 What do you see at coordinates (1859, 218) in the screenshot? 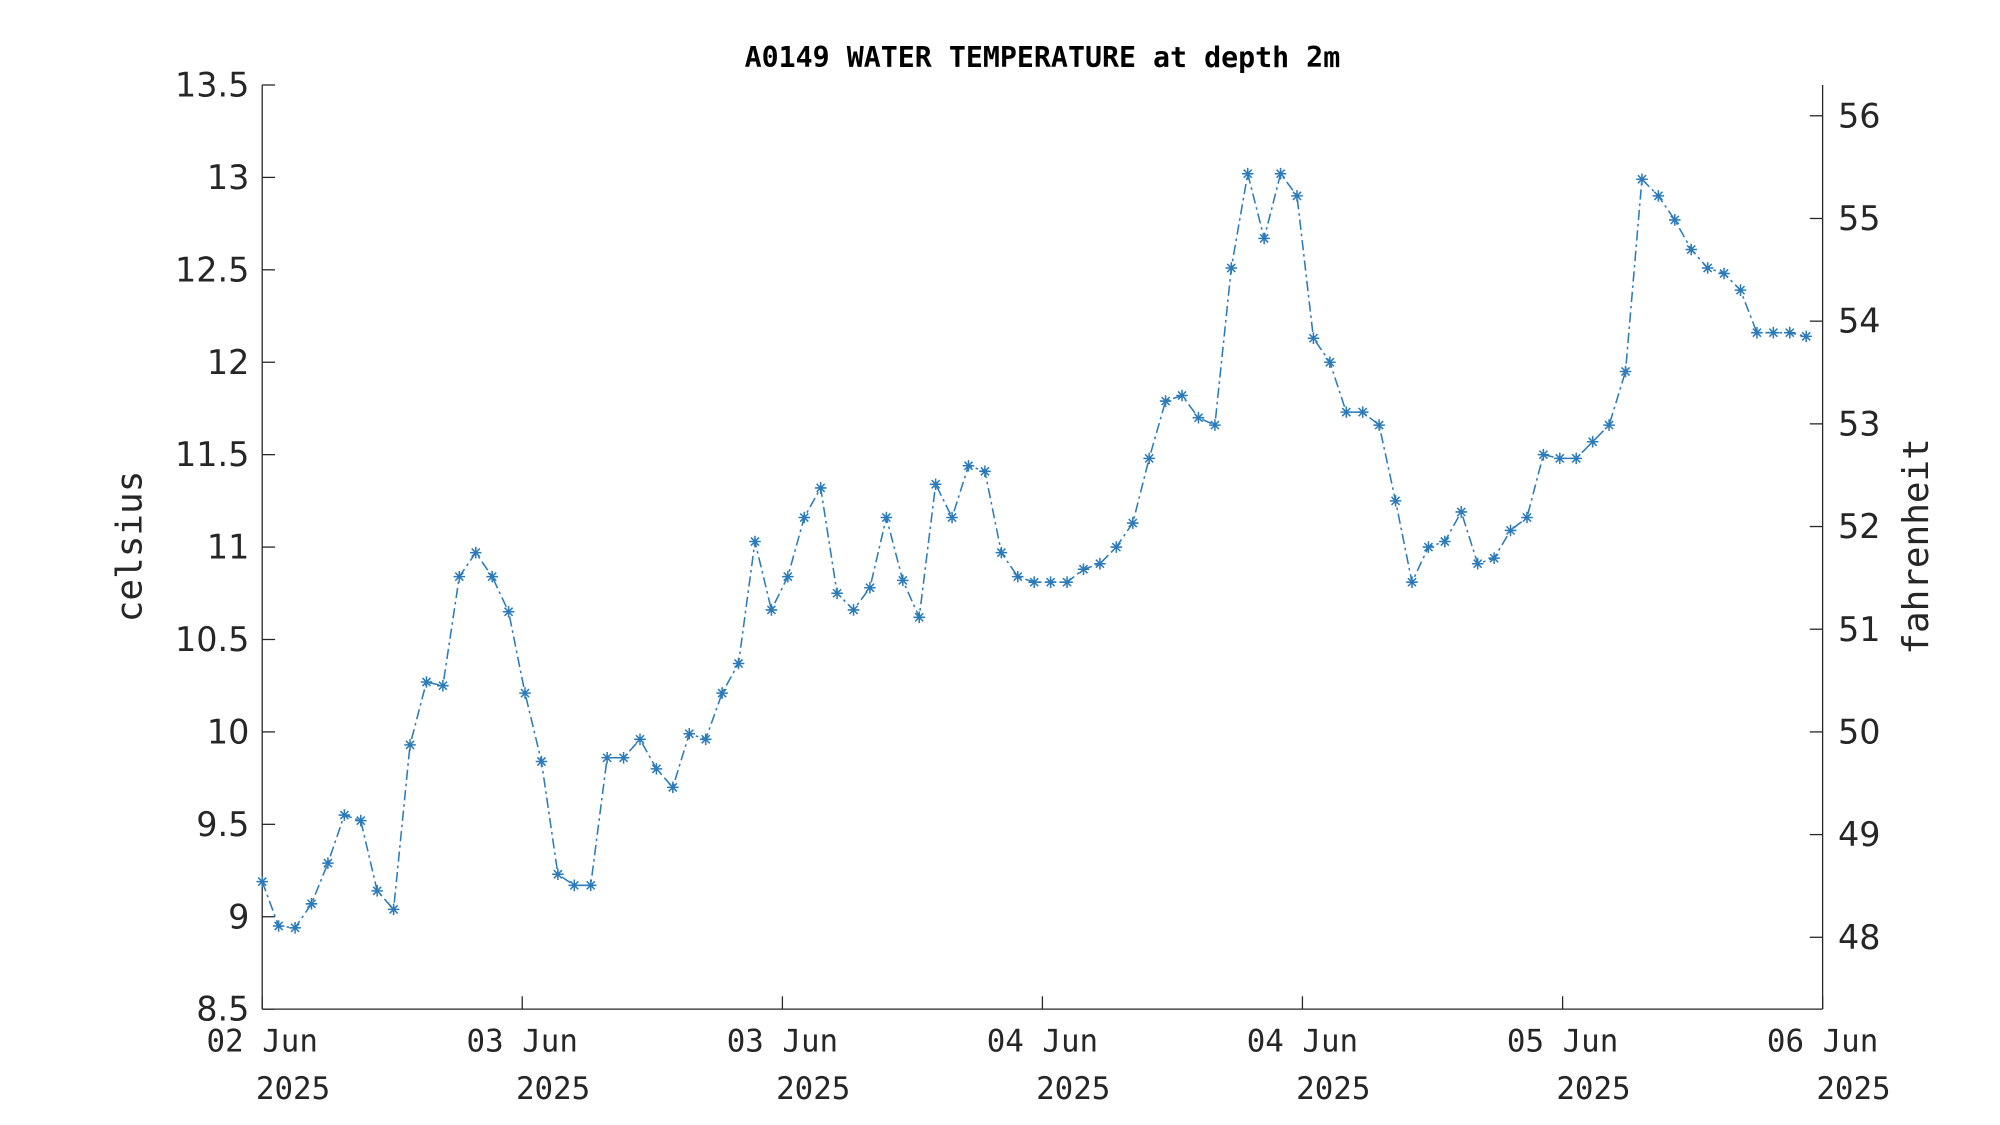
I see `y2-tick-label: 55` at bounding box center [1859, 218].